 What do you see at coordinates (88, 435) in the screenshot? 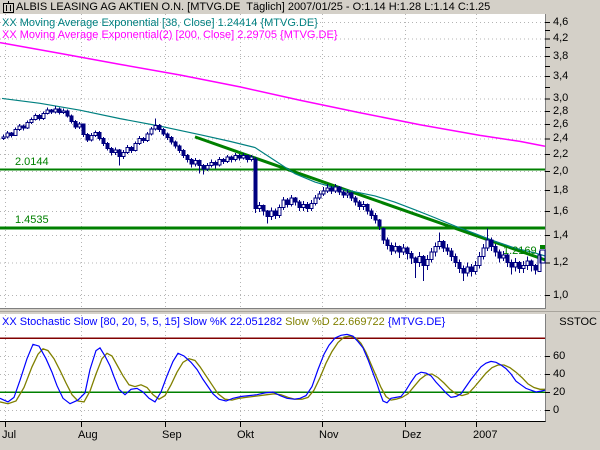
I see `x-axis-label: Aug` at bounding box center [88, 435].